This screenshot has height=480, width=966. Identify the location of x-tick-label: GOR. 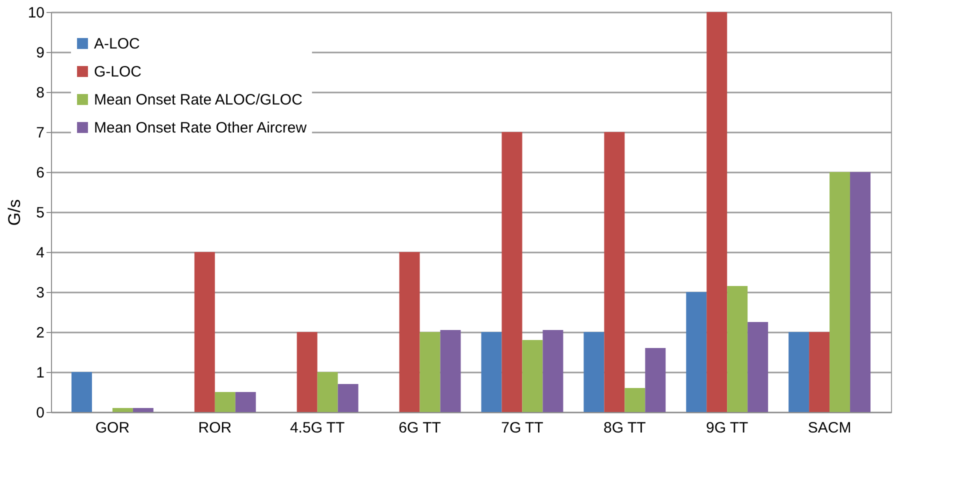
(112, 428).